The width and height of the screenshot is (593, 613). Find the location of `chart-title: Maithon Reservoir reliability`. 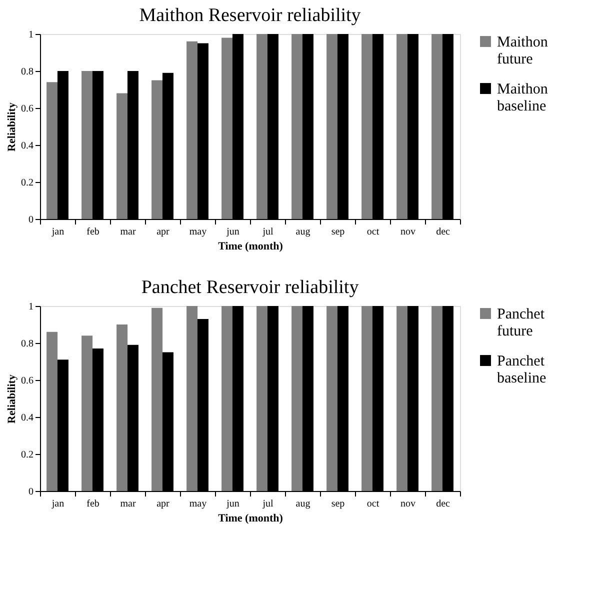

chart-title: Maithon Reservoir reliability is located at coordinates (250, 15).